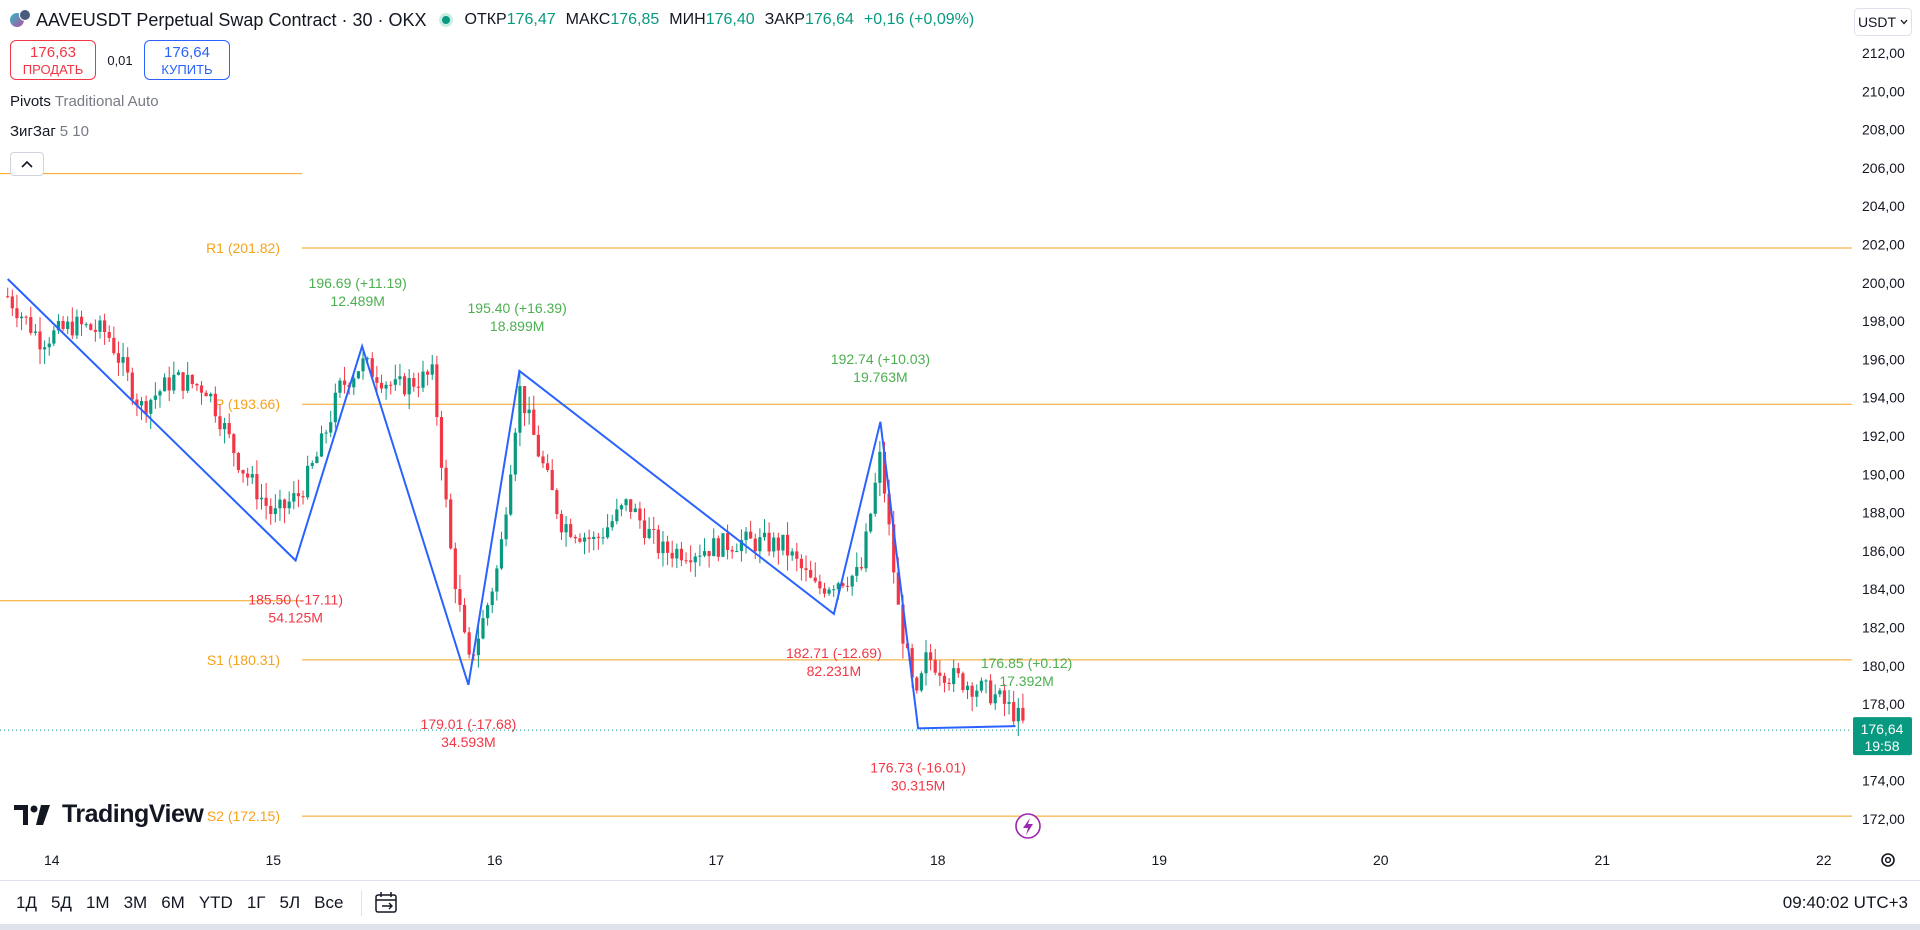 The image size is (1920, 930). I want to click on ohlc-high: МАКС176,85, so click(612, 19).